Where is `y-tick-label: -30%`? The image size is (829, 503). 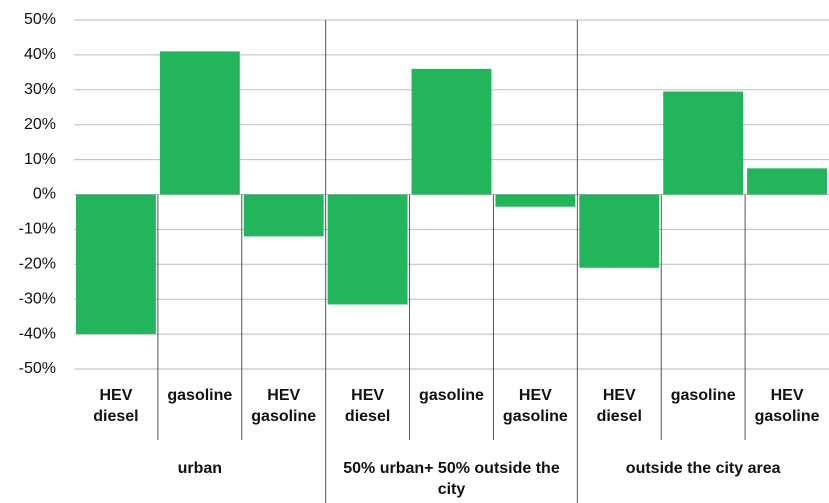 y-tick-label: -30% is located at coordinates (37, 298).